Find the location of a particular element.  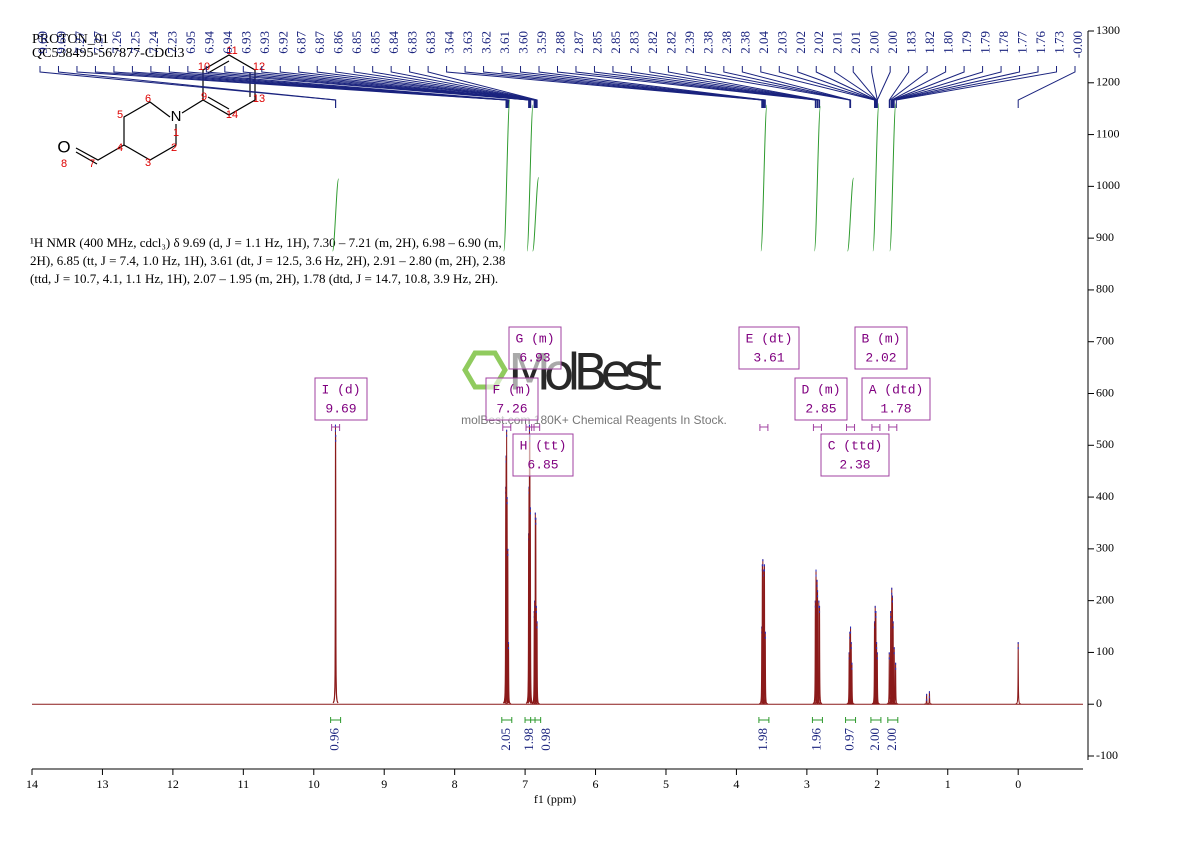

x-tick-label: 6 is located at coordinates (596, 784).